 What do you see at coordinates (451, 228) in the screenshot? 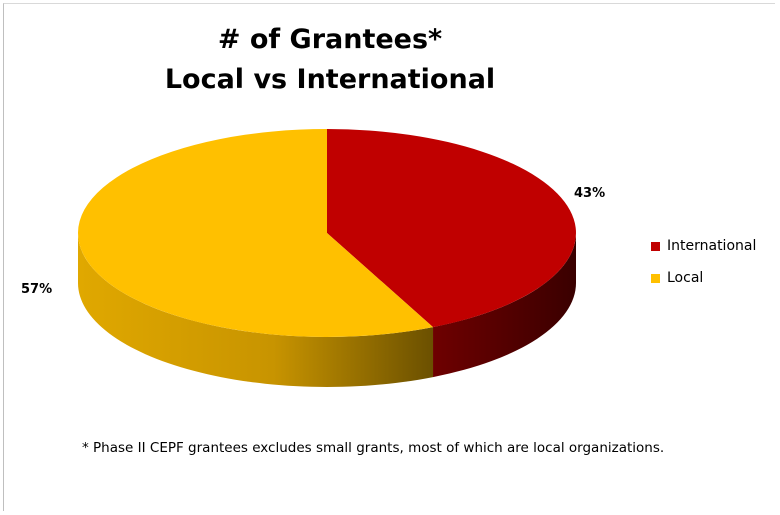
I see `pie-slice-international` at bounding box center [451, 228].